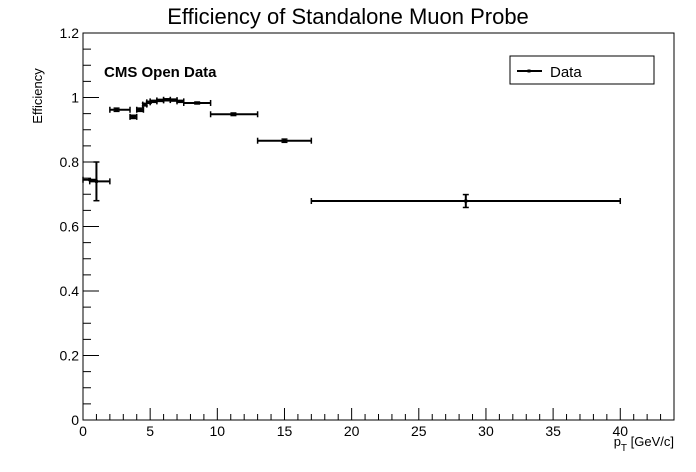 The image size is (696, 472). Describe the element at coordinates (160, 72) in the screenshot. I see `cms-open-data-annotation: CMS Open Data` at that location.